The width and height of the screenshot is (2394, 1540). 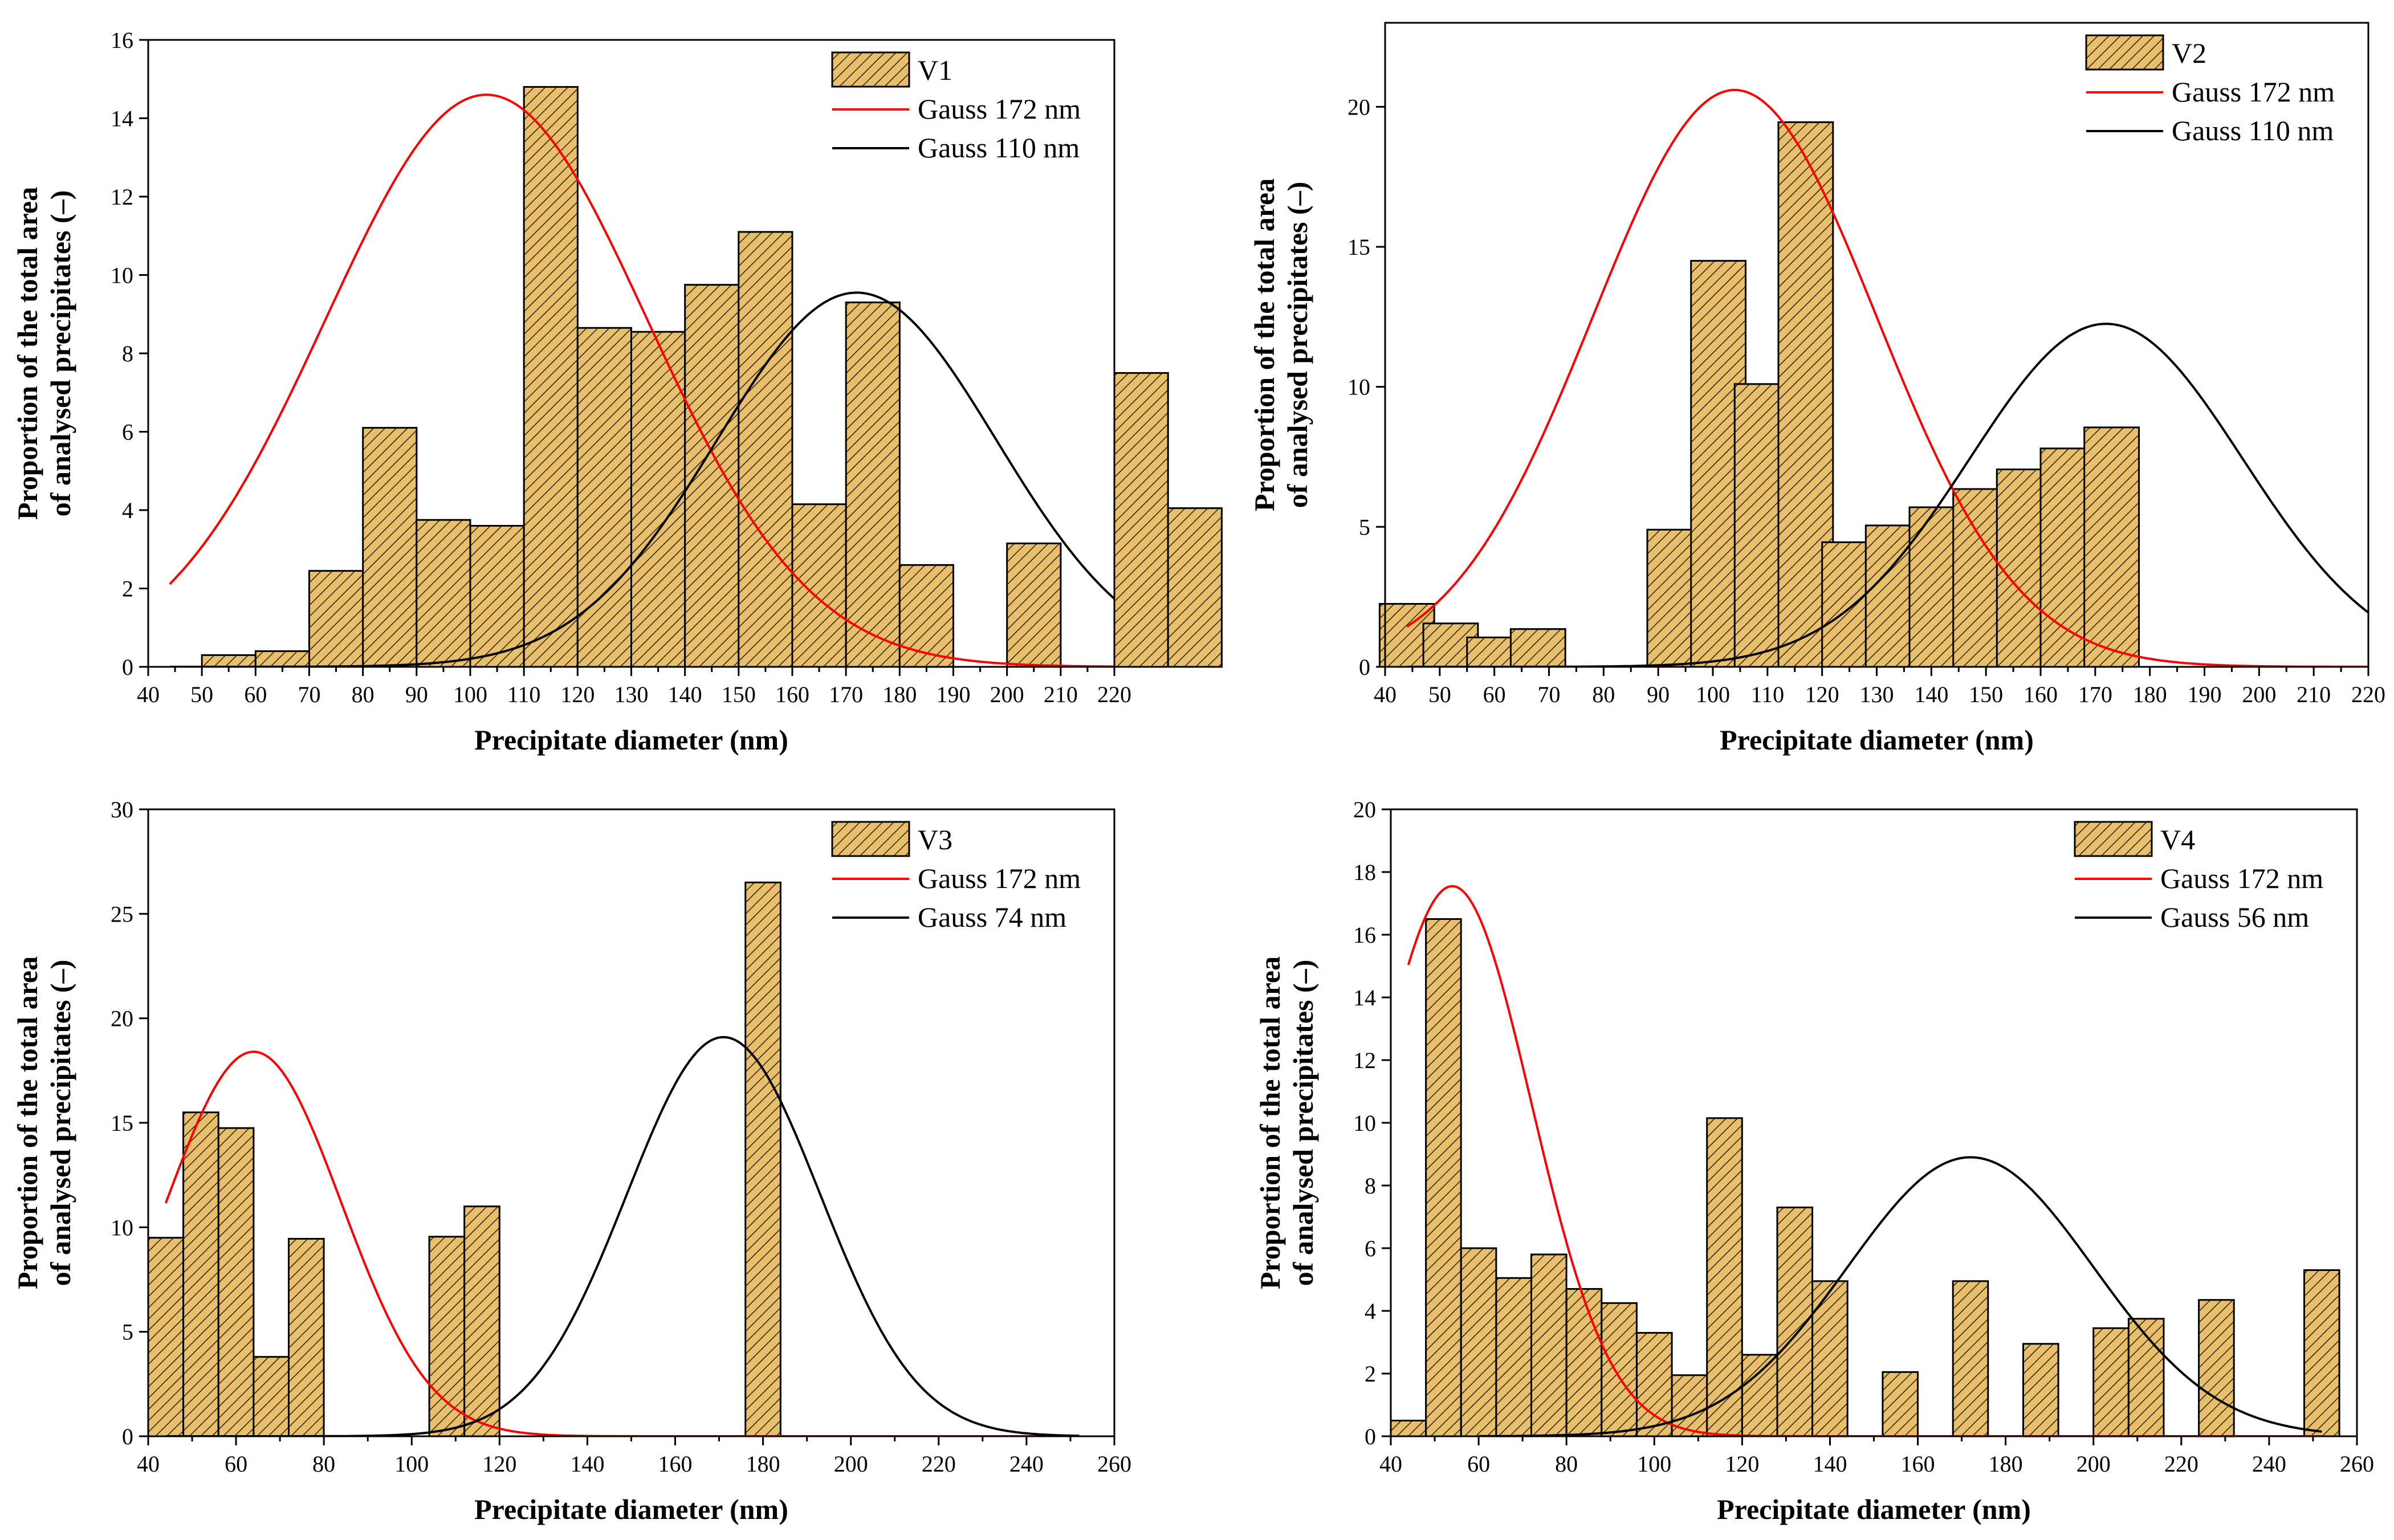 I want to click on legend-label-black: Gauss 110 nm, so click(x=999, y=148).